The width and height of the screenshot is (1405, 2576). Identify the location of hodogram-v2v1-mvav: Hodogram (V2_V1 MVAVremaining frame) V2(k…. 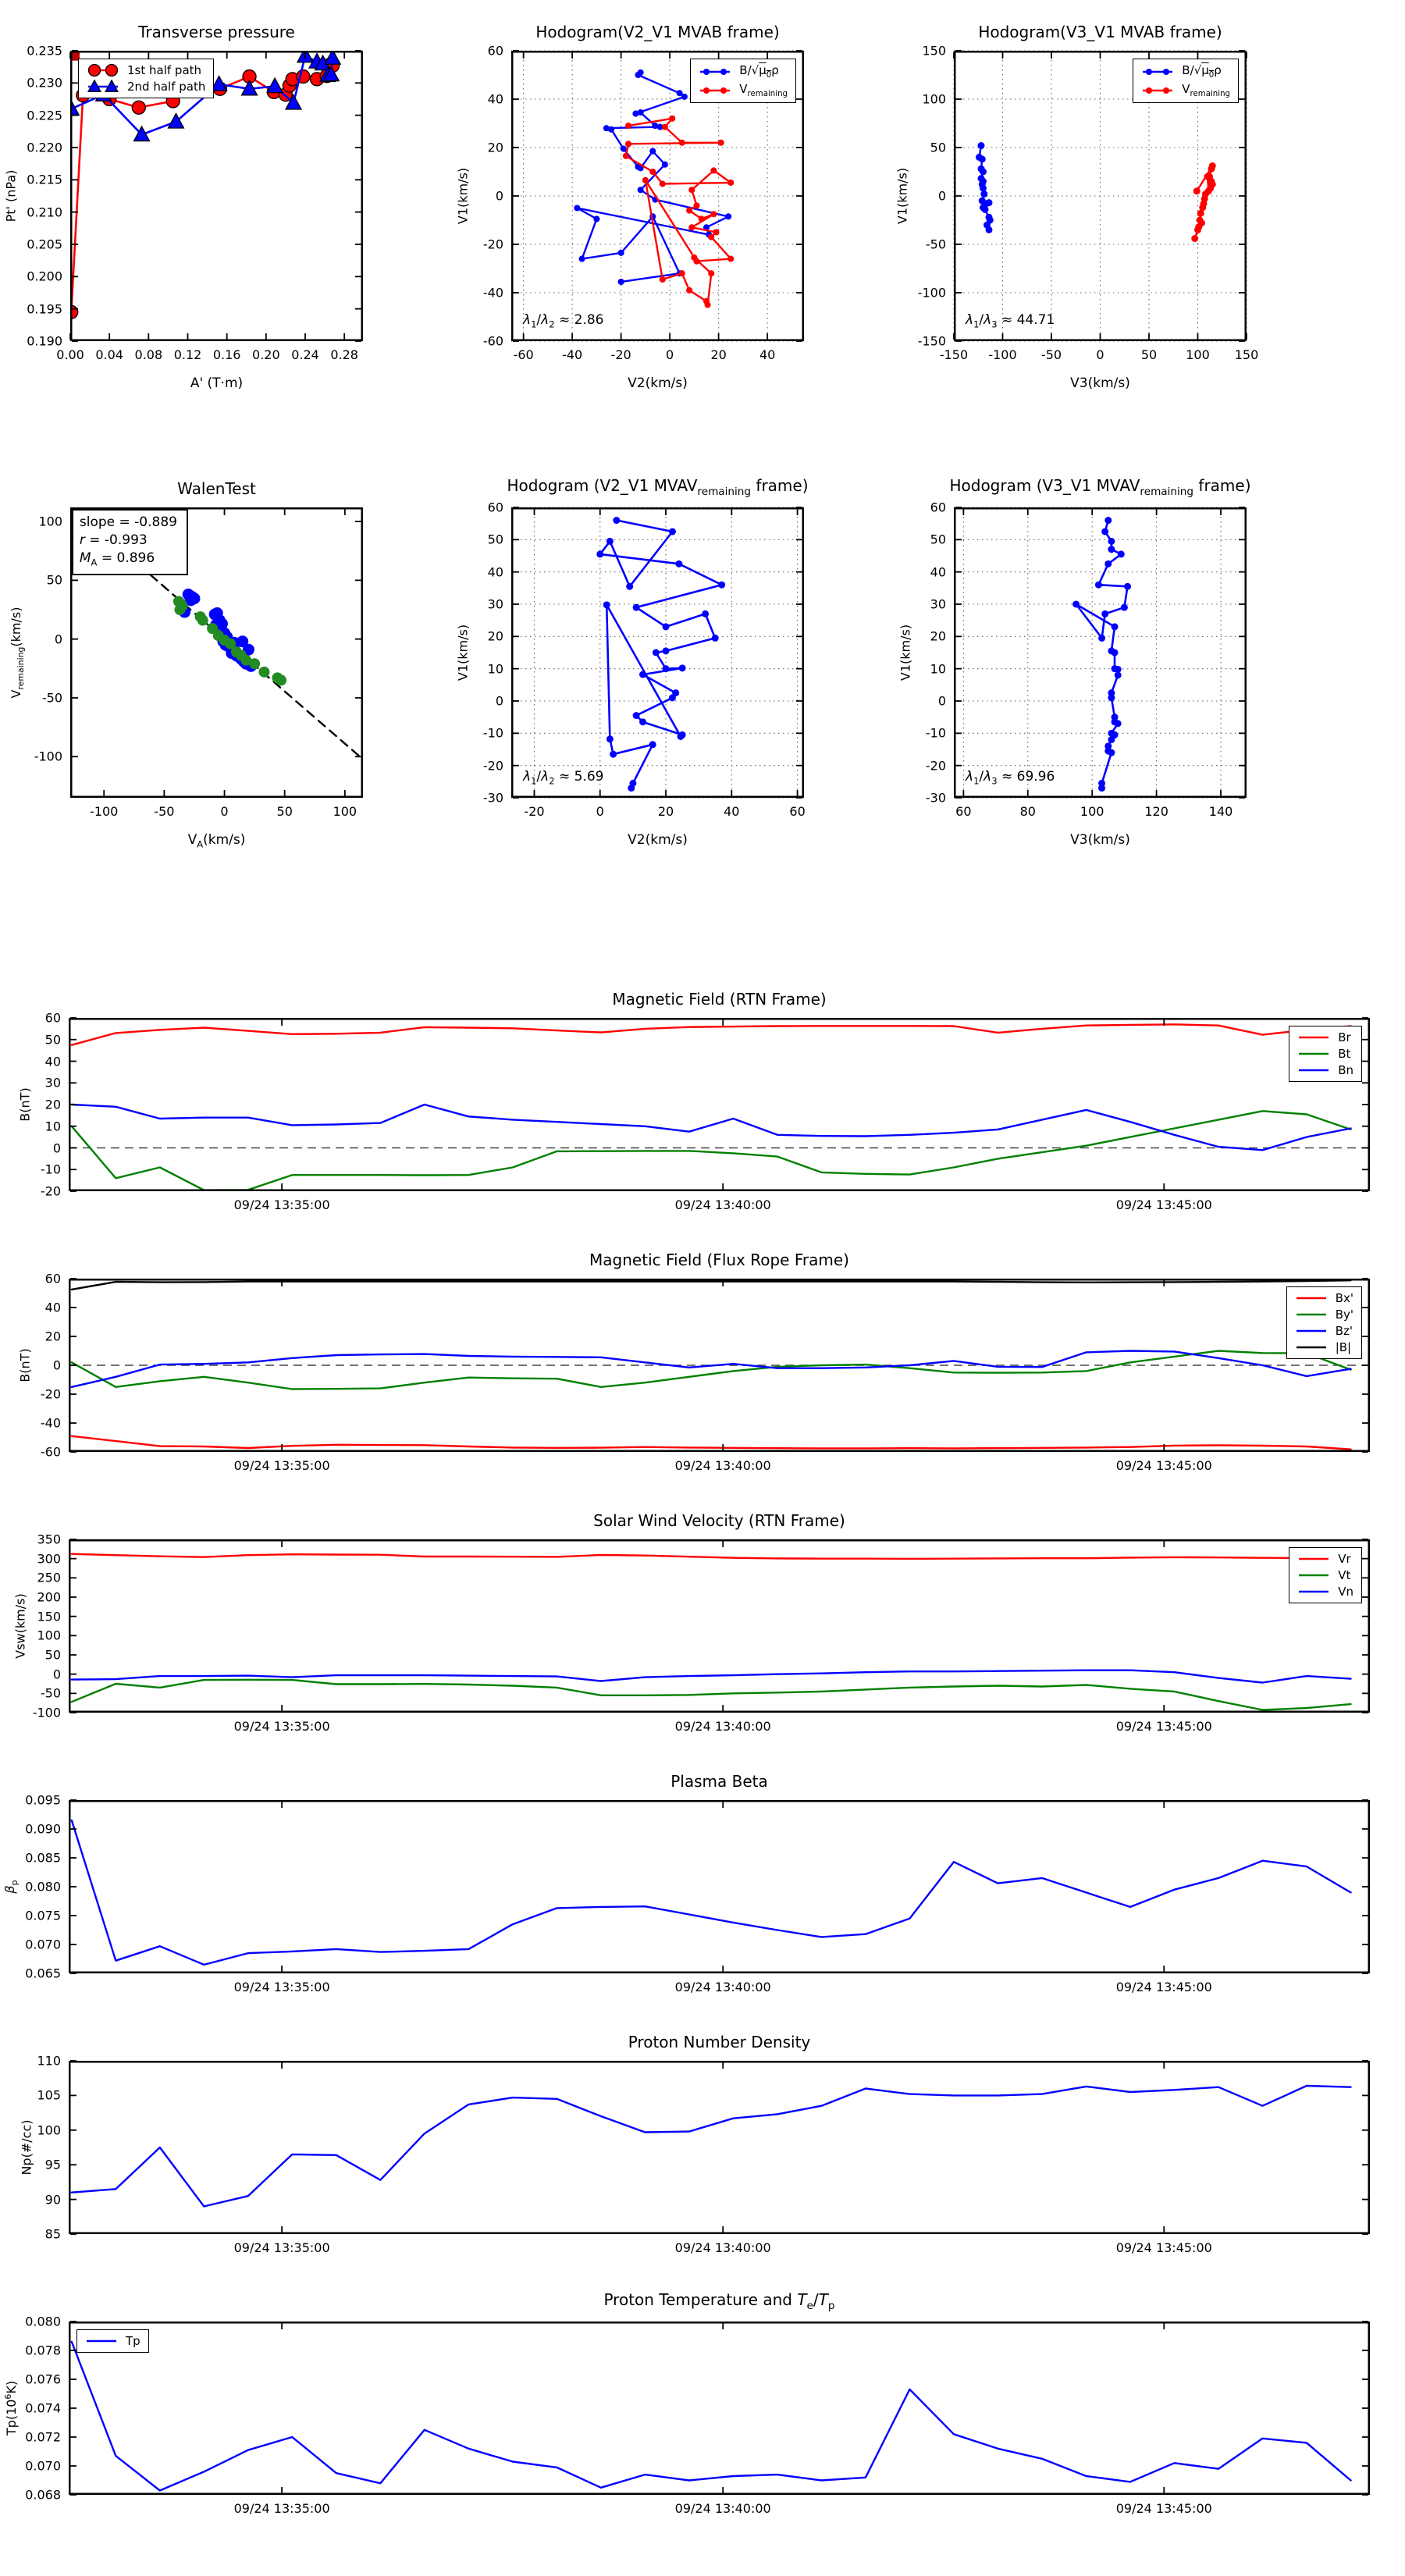
(633, 662).